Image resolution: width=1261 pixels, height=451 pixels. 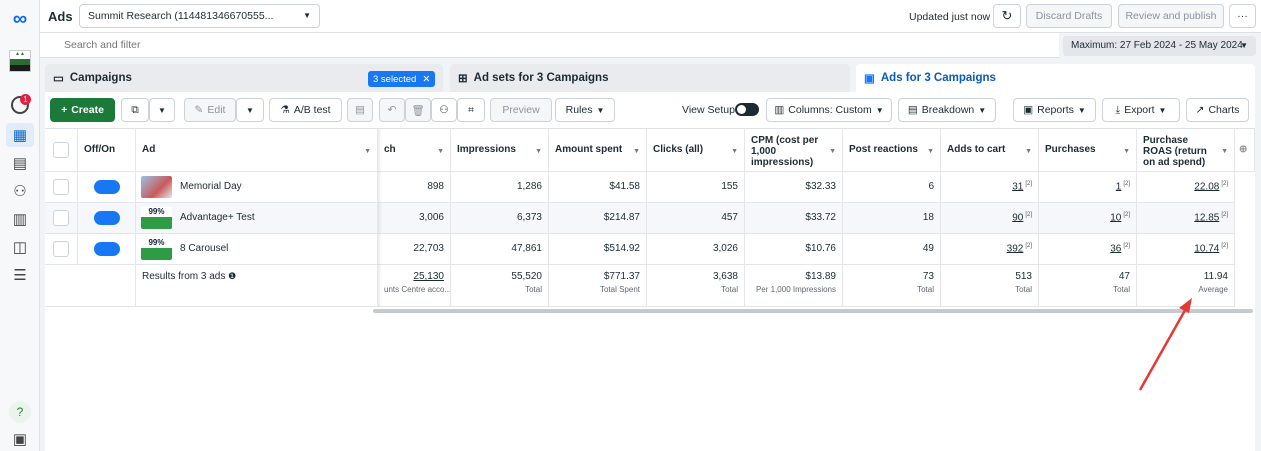 I want to click on roas-cell: 12.85 [2], so click(x=1186, y=218).